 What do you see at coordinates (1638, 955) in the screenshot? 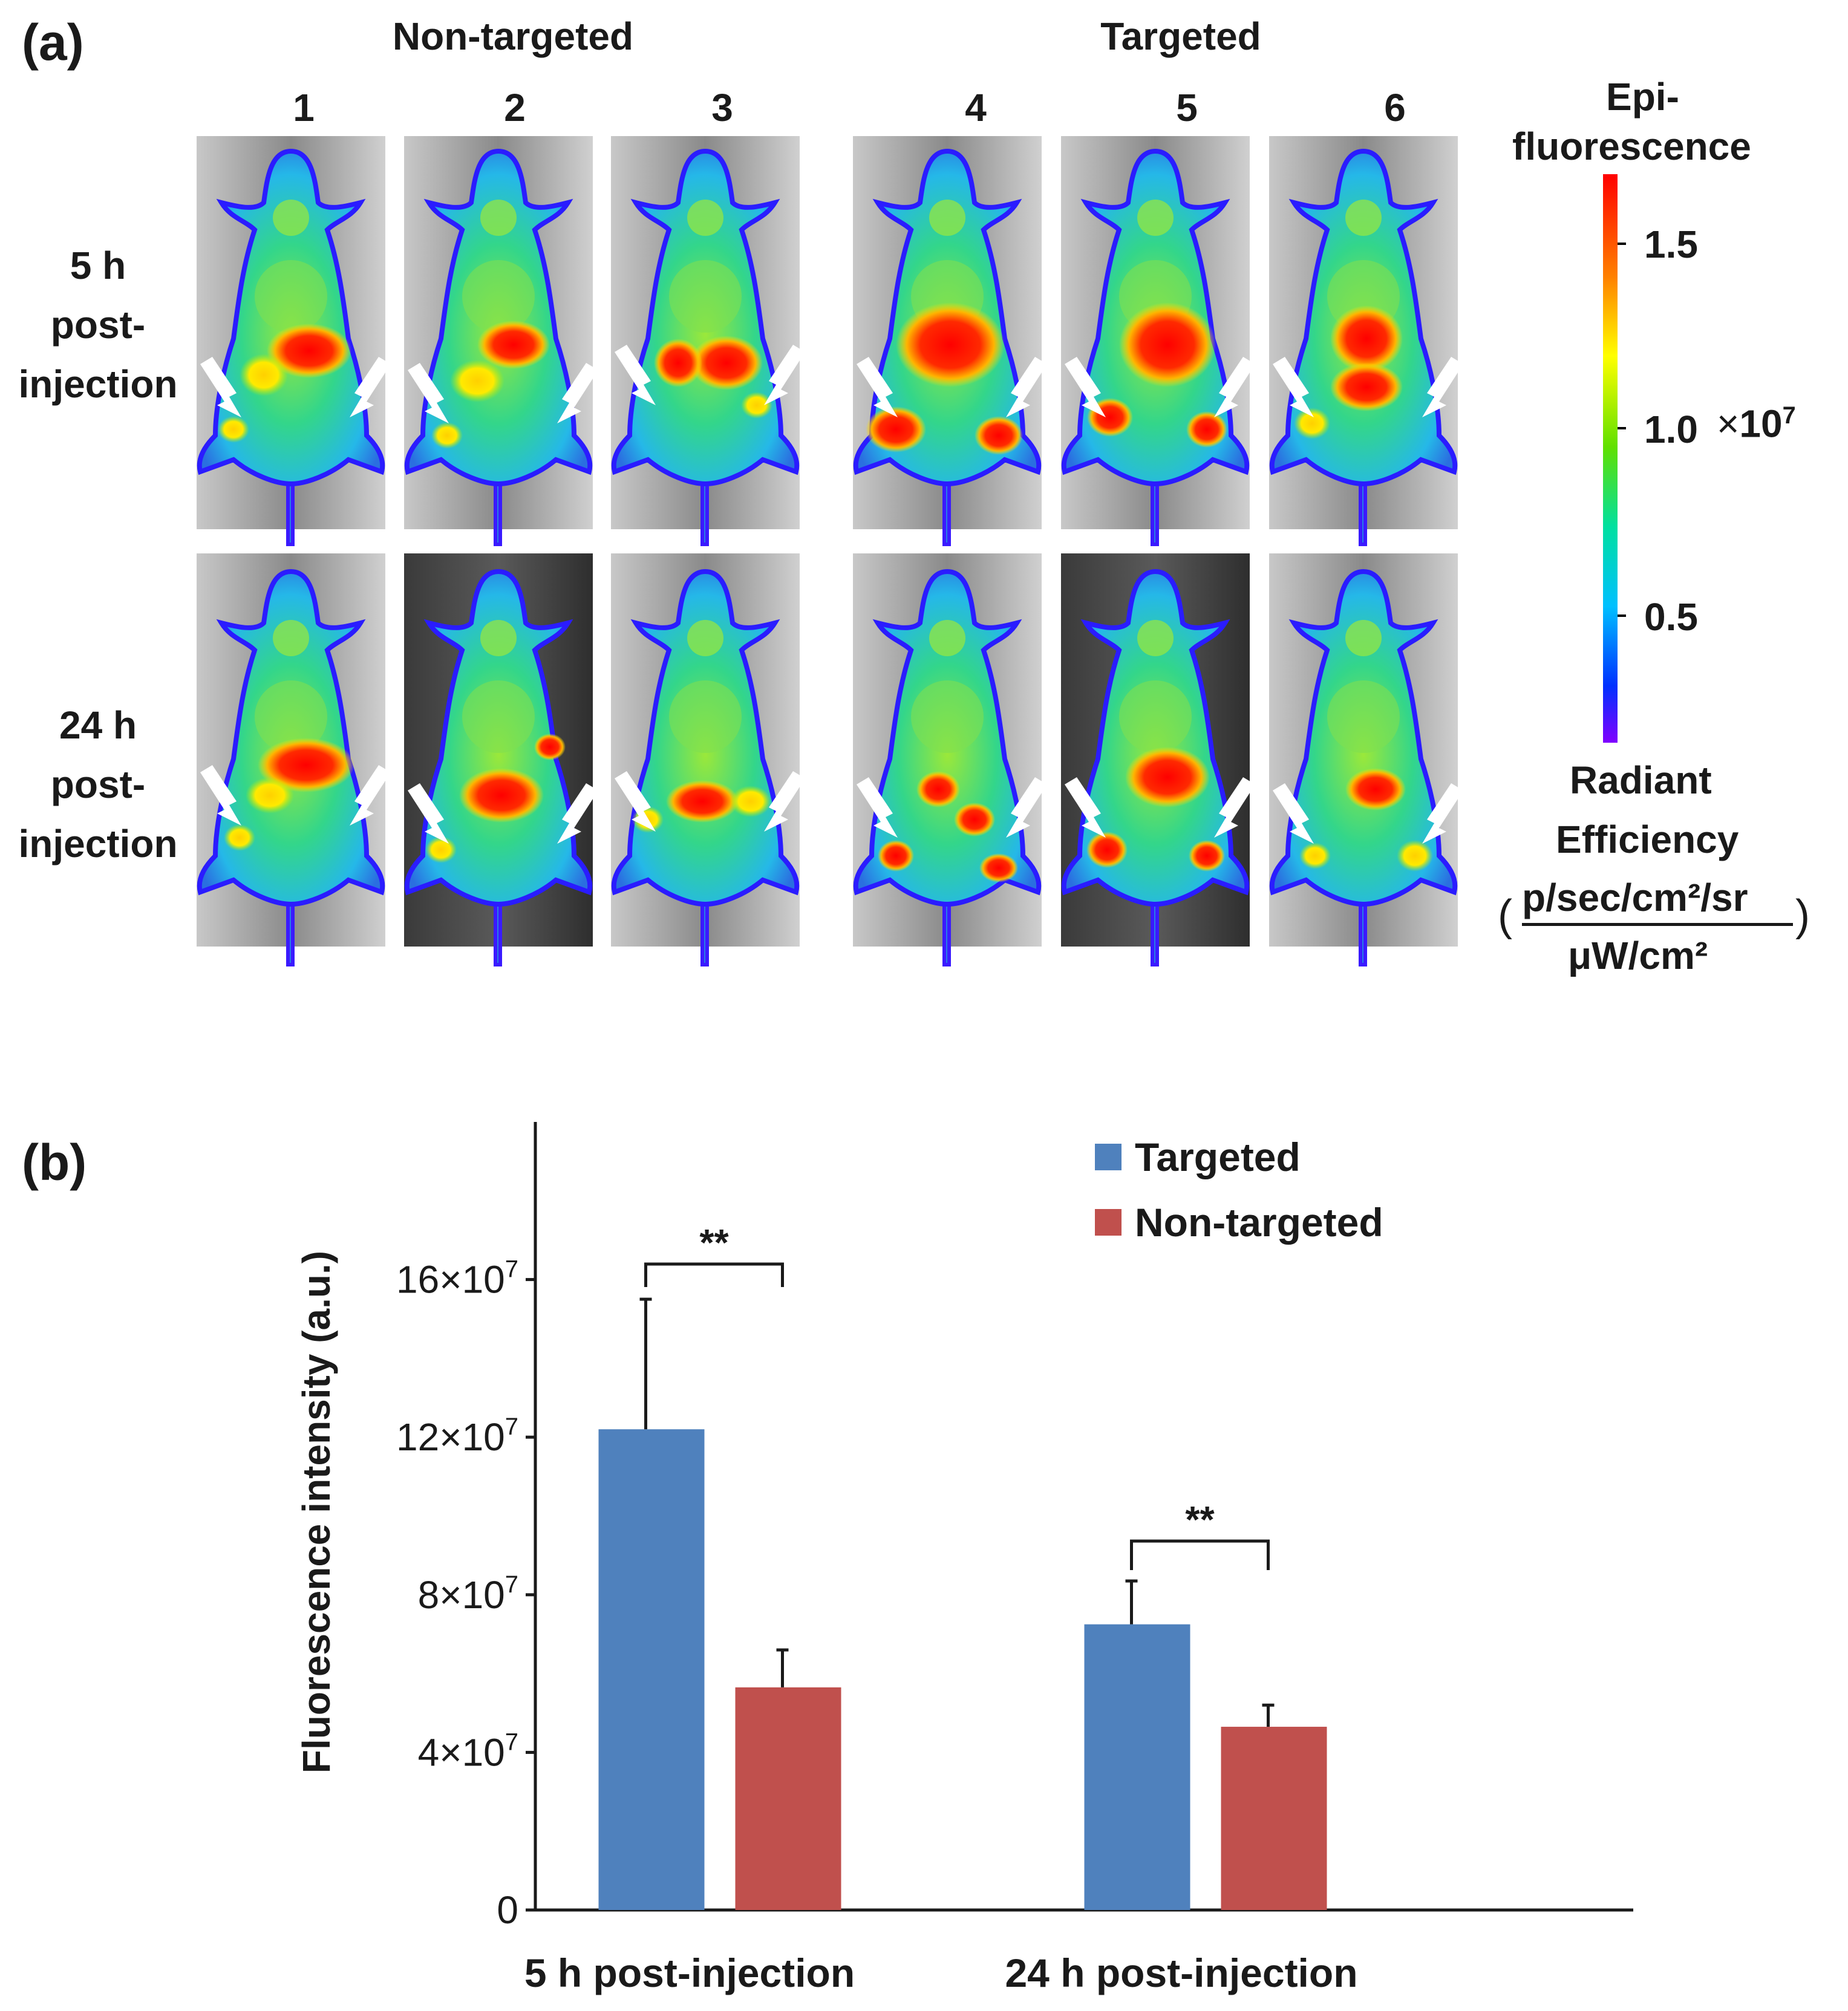
I see `colorbar-unit-denominator: μW/cm²` at bounding box center [1638, 955].